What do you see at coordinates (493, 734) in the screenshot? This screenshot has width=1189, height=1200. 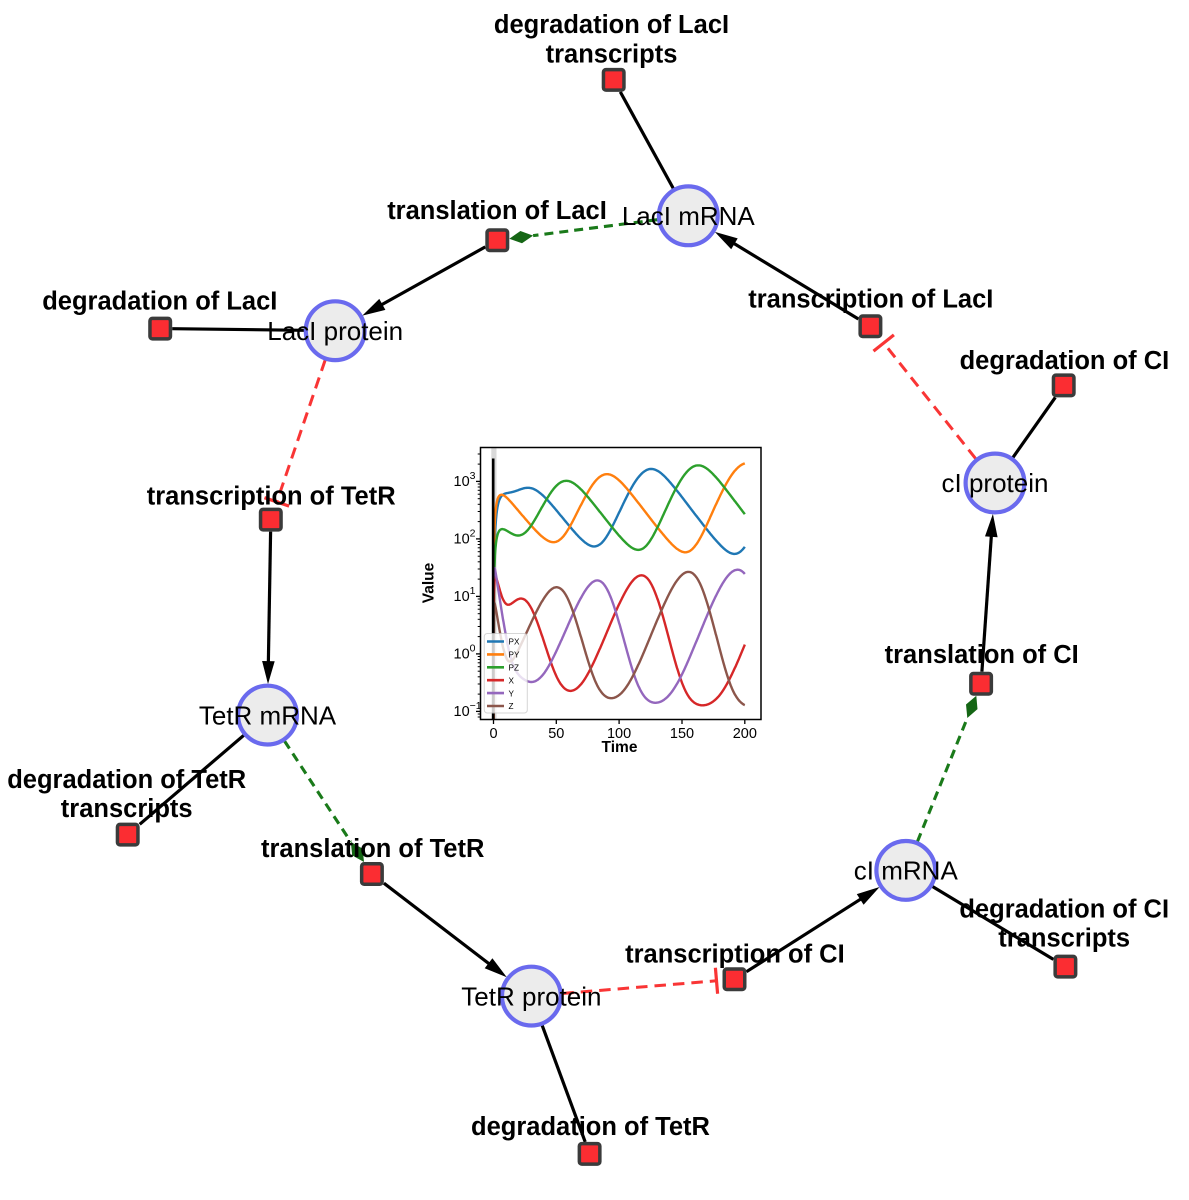 I see `svg-text: 0` at bounding box center [493, 734].